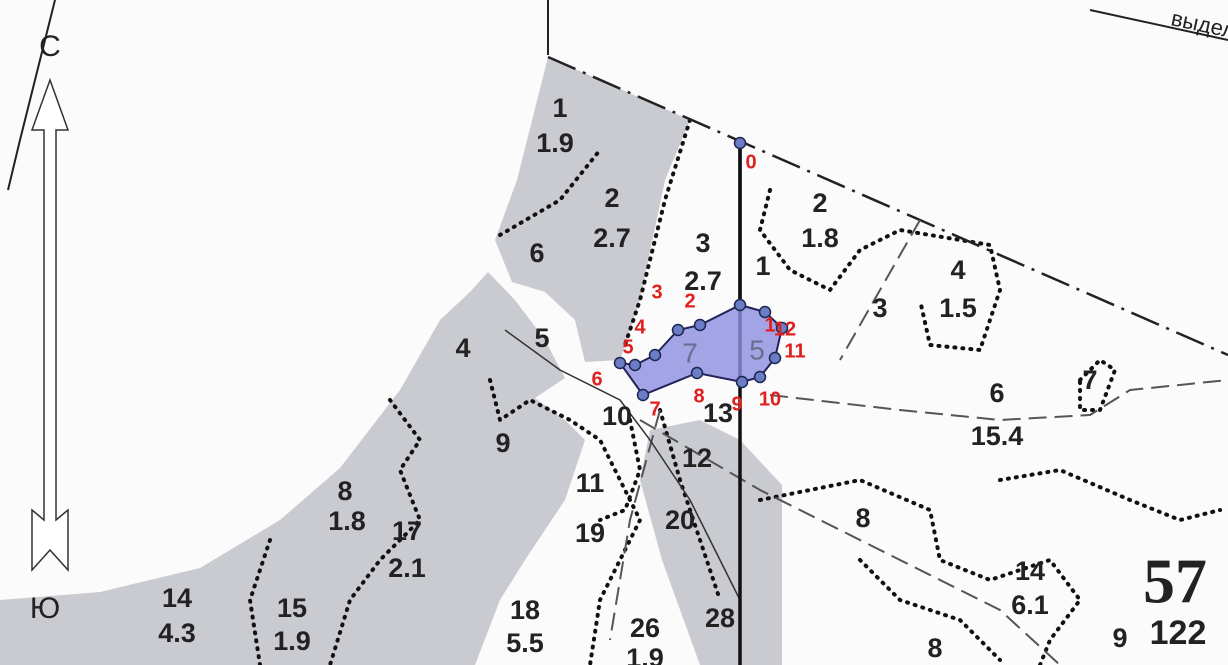 The height and width of the screenshot is (665, 1228). I want to click on plot-label: 2.1, so click(407, 568).